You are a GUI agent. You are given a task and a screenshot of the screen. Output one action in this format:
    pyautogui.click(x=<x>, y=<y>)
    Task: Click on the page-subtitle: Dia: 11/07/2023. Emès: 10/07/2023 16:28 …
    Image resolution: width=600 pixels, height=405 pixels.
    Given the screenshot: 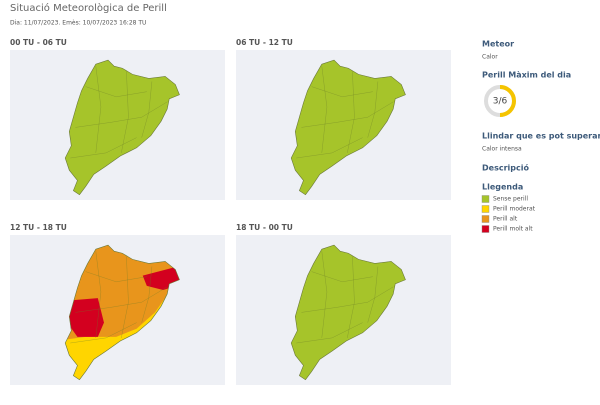 What is the action you would take?
    pyautogui.click(x=78, y=23)
    